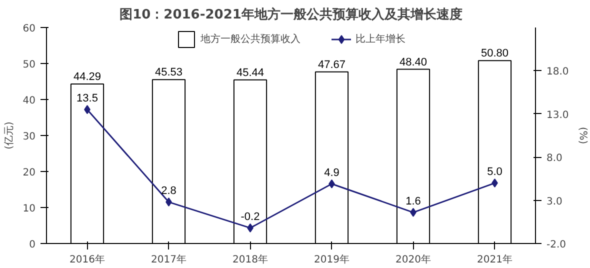  Describe the element at coordinates (582, 135) in the screenshot. I see `y2-axis-title: (%)` at that location.